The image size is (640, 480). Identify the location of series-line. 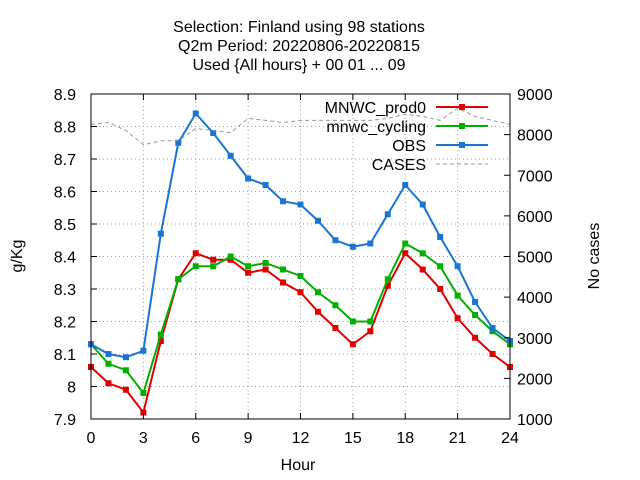
(300, 126).